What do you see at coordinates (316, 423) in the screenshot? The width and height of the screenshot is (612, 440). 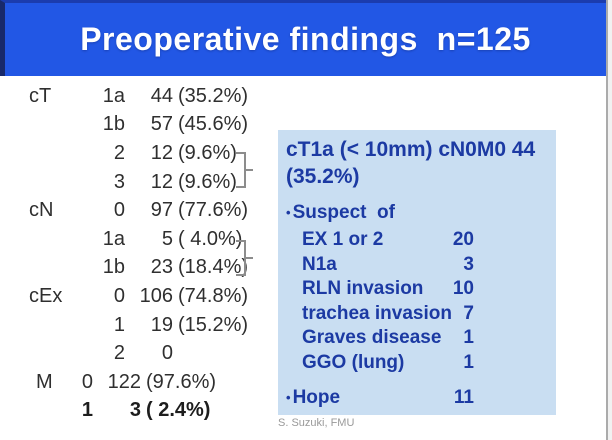 I see `credit-text: S. Suzuki, FMU` at bounding box center [316, 423].